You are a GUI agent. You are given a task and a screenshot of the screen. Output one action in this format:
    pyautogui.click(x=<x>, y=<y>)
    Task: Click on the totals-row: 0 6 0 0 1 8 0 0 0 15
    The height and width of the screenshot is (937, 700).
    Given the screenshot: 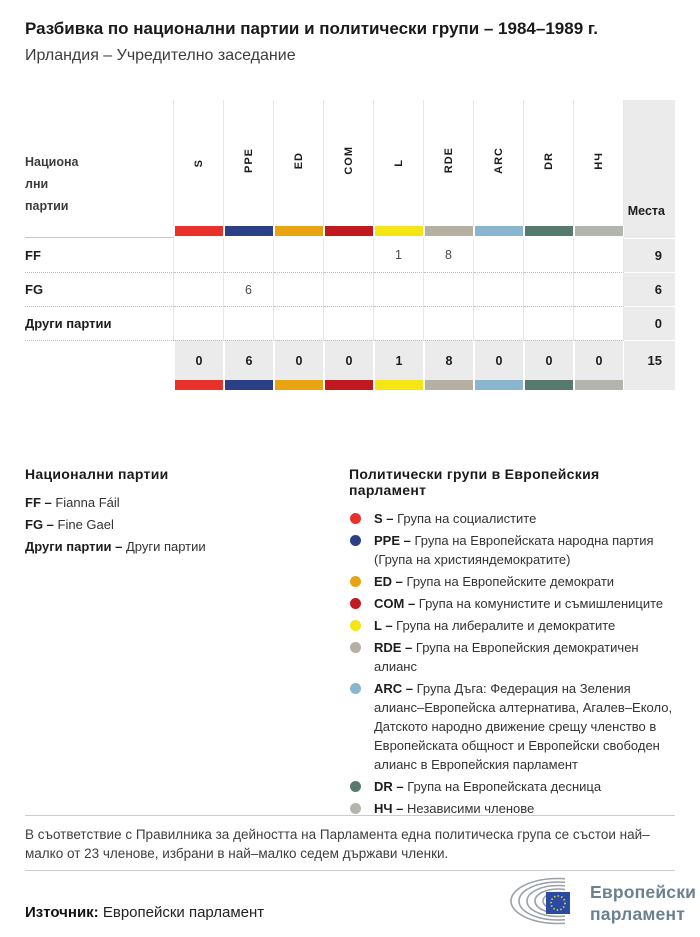 What is the action you would take?
    pyautogui.click(x=350, y=360)
    